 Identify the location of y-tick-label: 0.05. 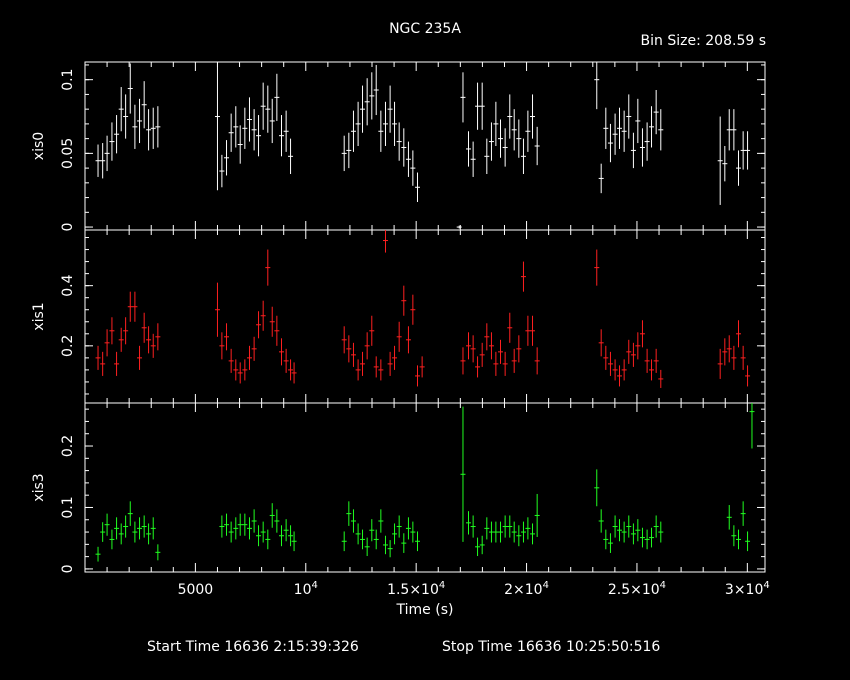
(68, 153).